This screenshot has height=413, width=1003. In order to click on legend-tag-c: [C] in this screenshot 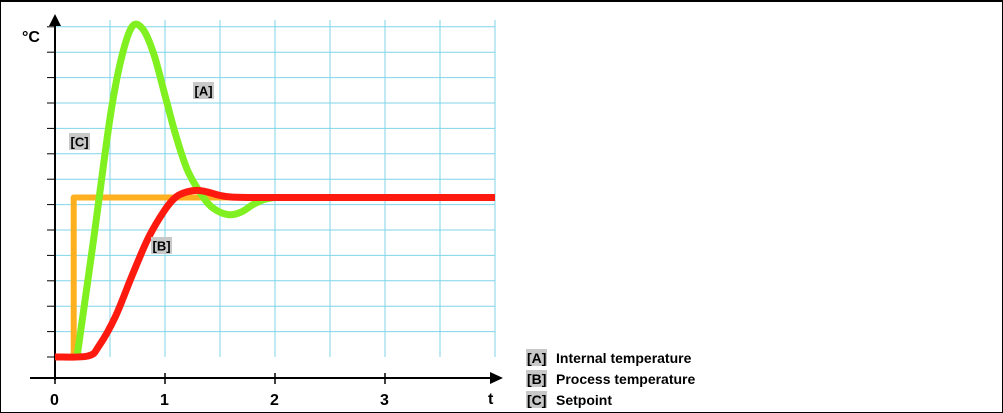, I will do `click(536, 400)`.